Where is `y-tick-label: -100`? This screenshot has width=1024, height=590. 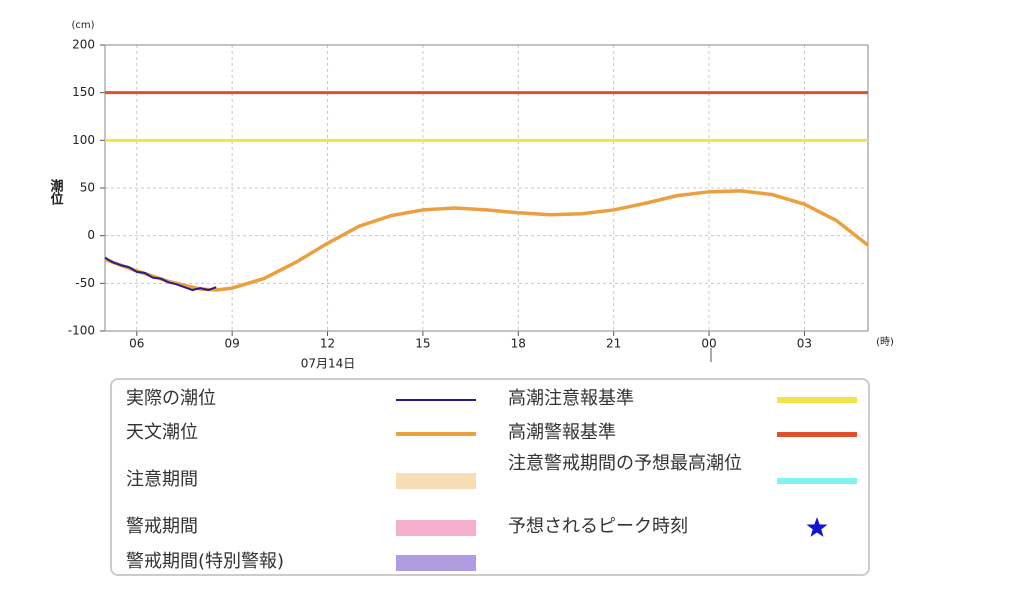
y-tick-label: -100 is located at coordinates (81, 331).